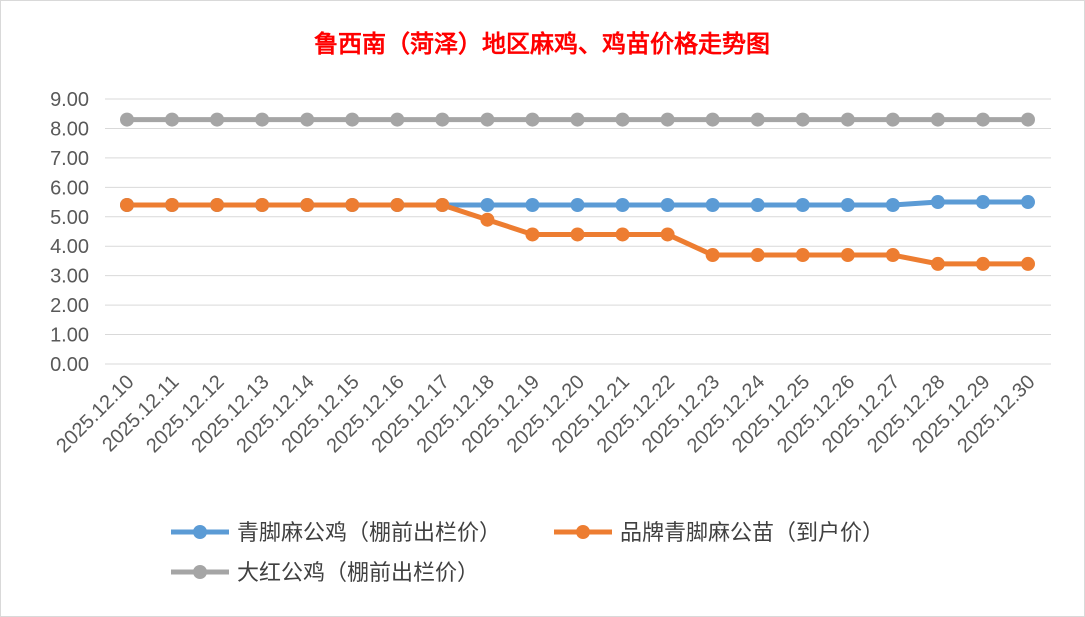 The image size is (1085, 617). Describe the element at coordinates (542, 44) in the screenshot. I see `chart-title: 鲁西南（菏泽）地区麻鸡、鸡苗价格走势图` at that location.